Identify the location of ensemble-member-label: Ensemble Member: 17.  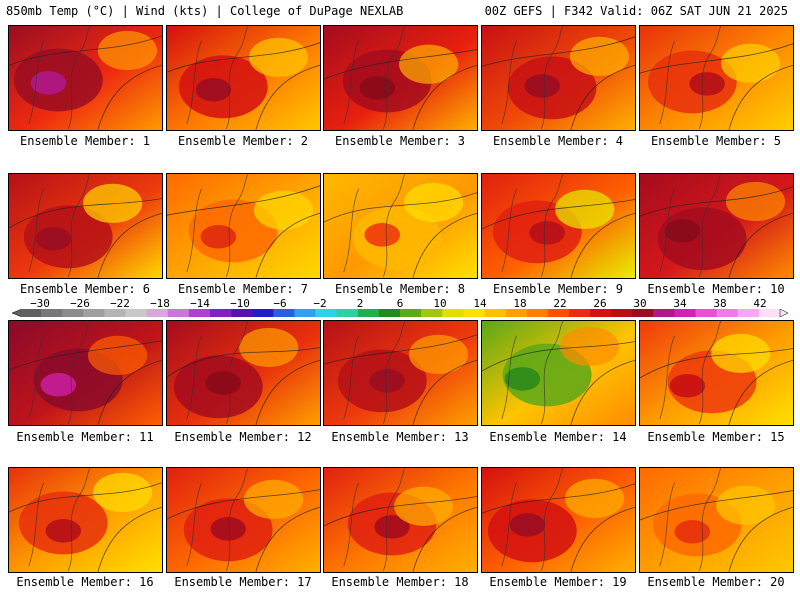
(243, 582).